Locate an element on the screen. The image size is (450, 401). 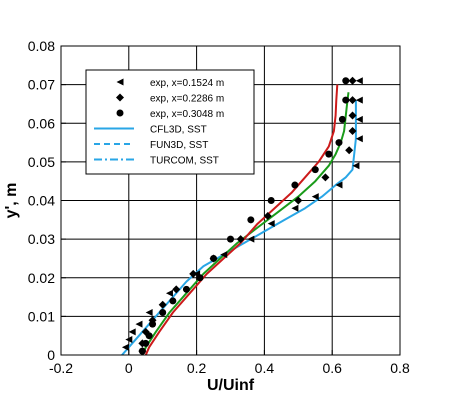
y-tick-label: 0.02 is located at coordinates (41, 278).